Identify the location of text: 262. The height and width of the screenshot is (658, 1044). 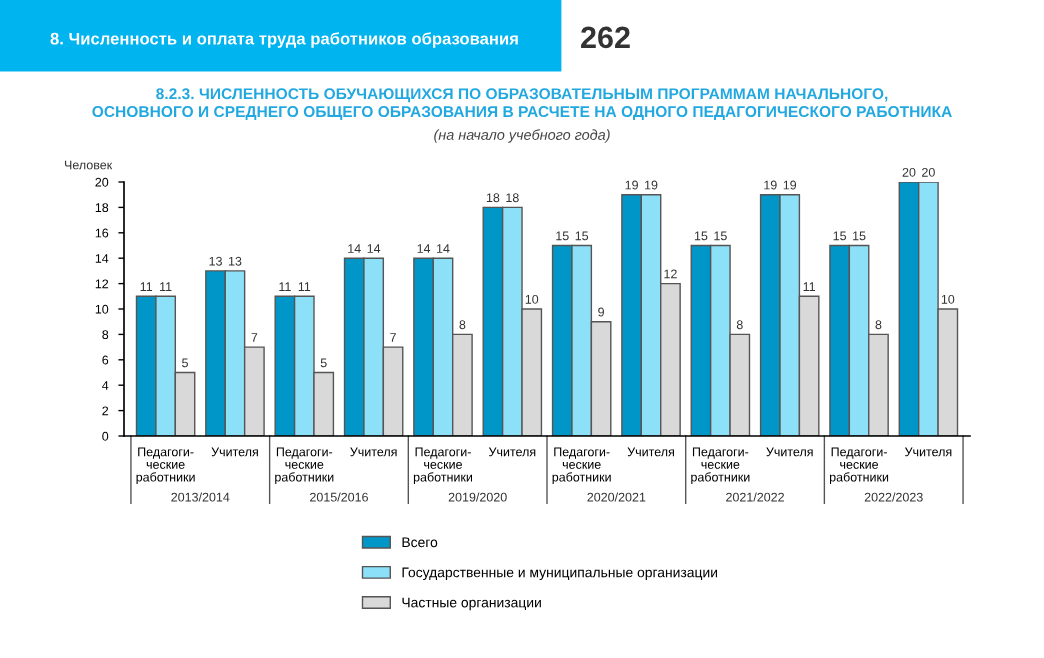
(605, 37).